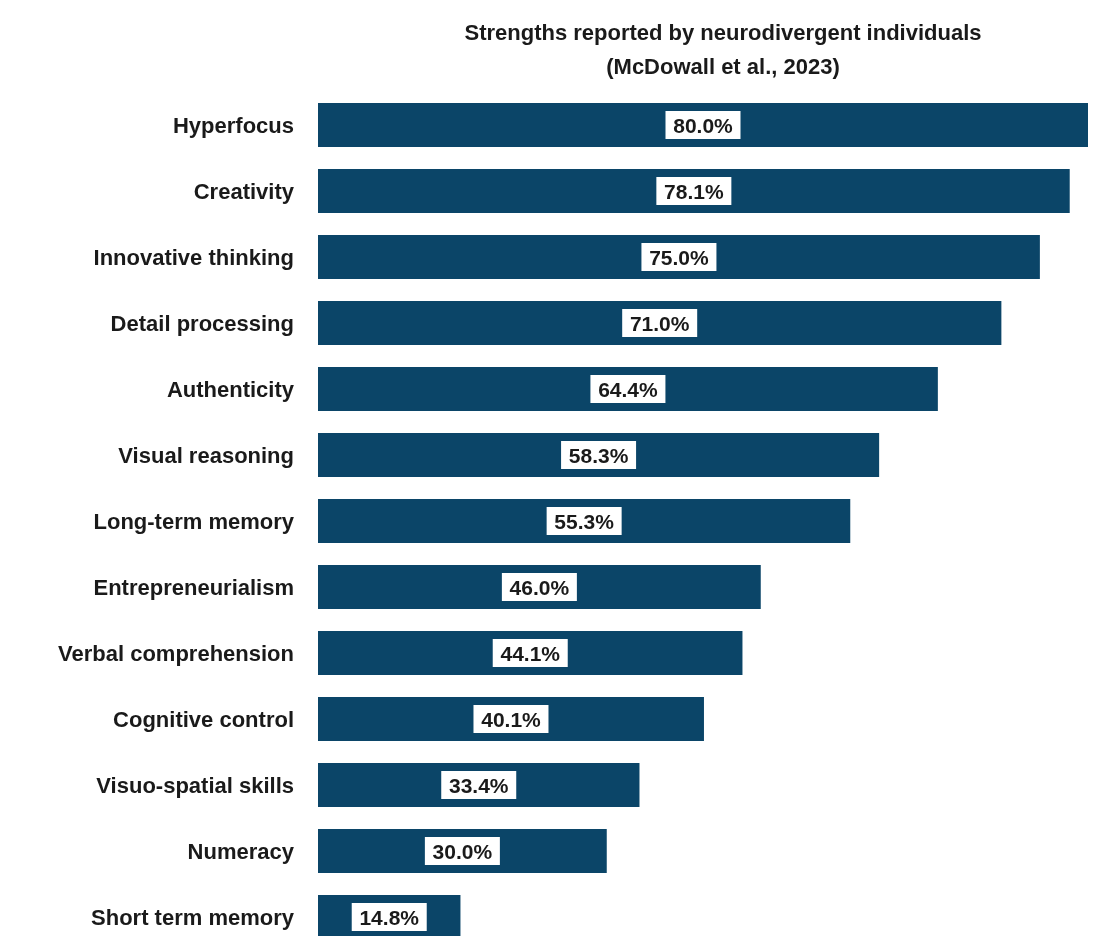  What do you see at coordinates (202, 323) in the screenshot?
I see `y-tick-label: Detail processing` at bounding box center [202, 323].